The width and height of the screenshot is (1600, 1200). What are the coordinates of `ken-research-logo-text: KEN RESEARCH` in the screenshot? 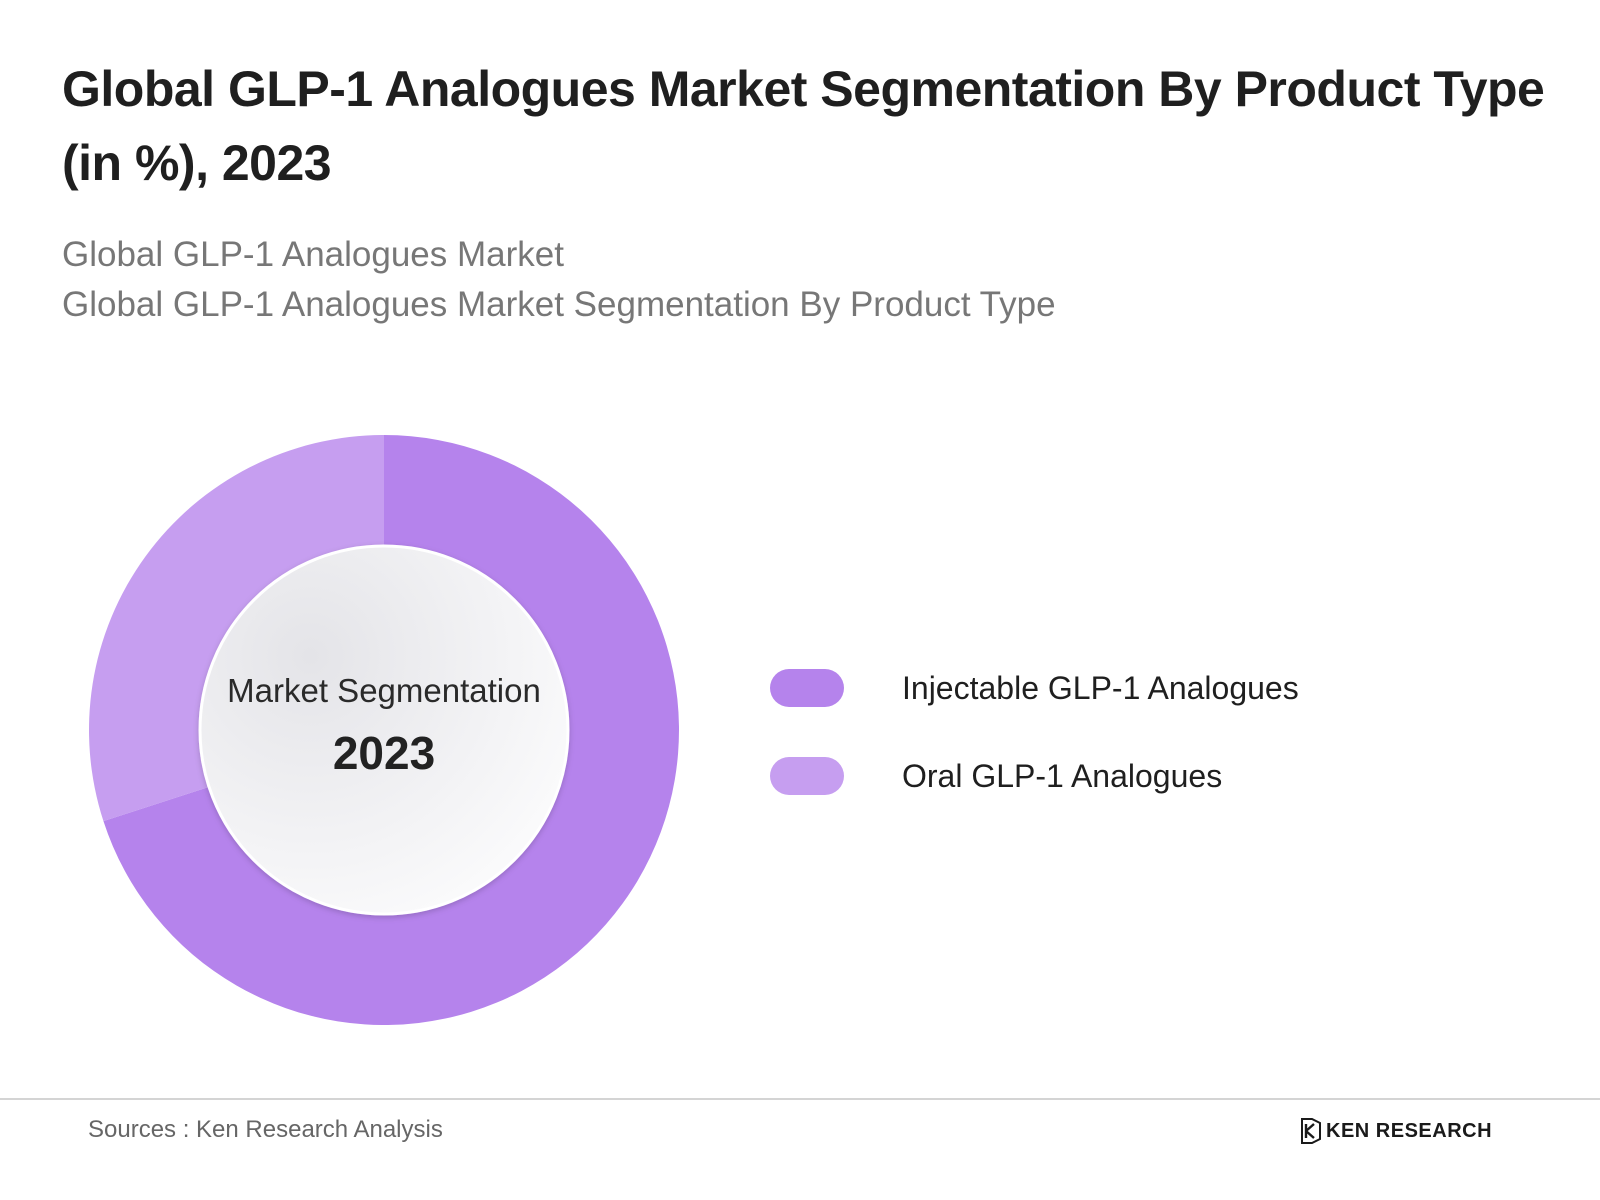 It's located at (1409, 1130).